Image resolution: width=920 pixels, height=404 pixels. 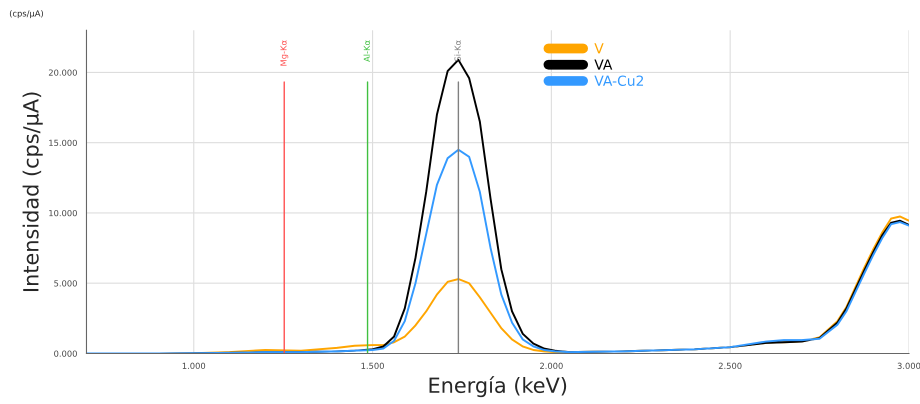 I want to click on x-tick-label: 1.500, so click(x=373, y=365).